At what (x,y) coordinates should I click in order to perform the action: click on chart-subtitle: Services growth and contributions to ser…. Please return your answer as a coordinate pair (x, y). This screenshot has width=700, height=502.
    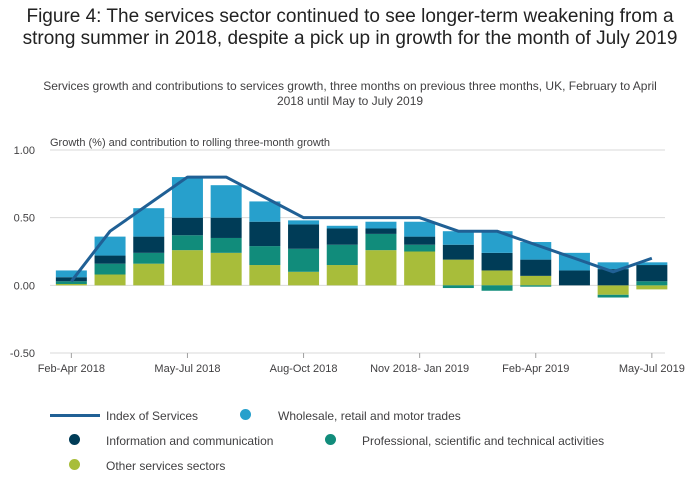
    Looking at the image, I should click on (350, 93).